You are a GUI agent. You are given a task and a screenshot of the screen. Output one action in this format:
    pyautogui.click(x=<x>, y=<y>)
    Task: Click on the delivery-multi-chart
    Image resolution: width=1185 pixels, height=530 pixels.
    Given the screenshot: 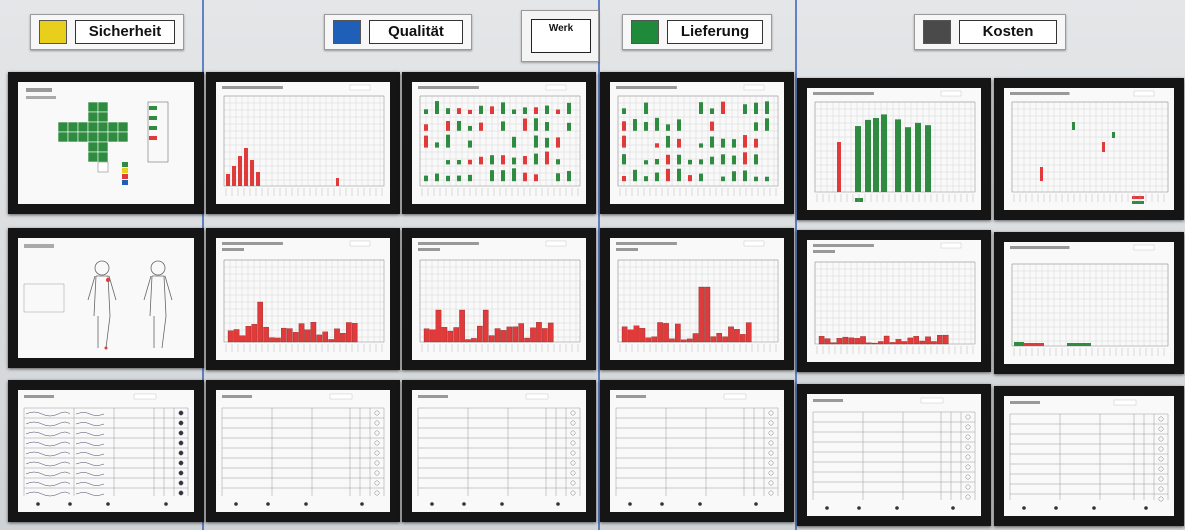 What is the action you would take?
    pyautogui.click(x=697, y=140)
    